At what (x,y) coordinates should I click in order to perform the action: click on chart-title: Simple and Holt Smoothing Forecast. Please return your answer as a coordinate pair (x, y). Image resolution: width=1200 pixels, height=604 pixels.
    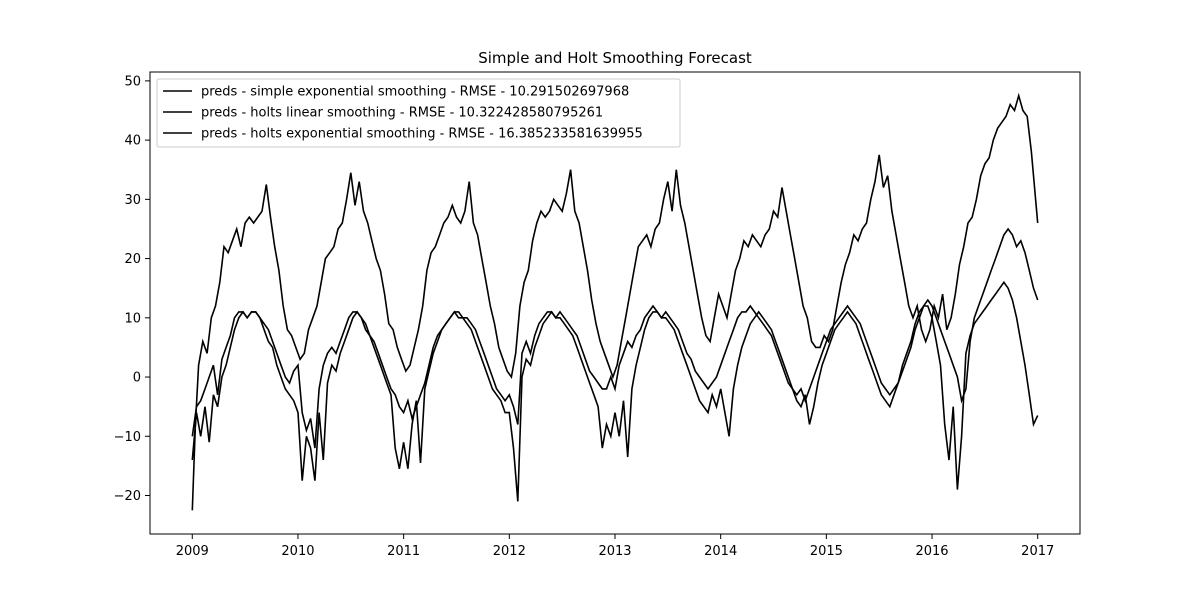
    Looking at the image, I should click on (615, 58).